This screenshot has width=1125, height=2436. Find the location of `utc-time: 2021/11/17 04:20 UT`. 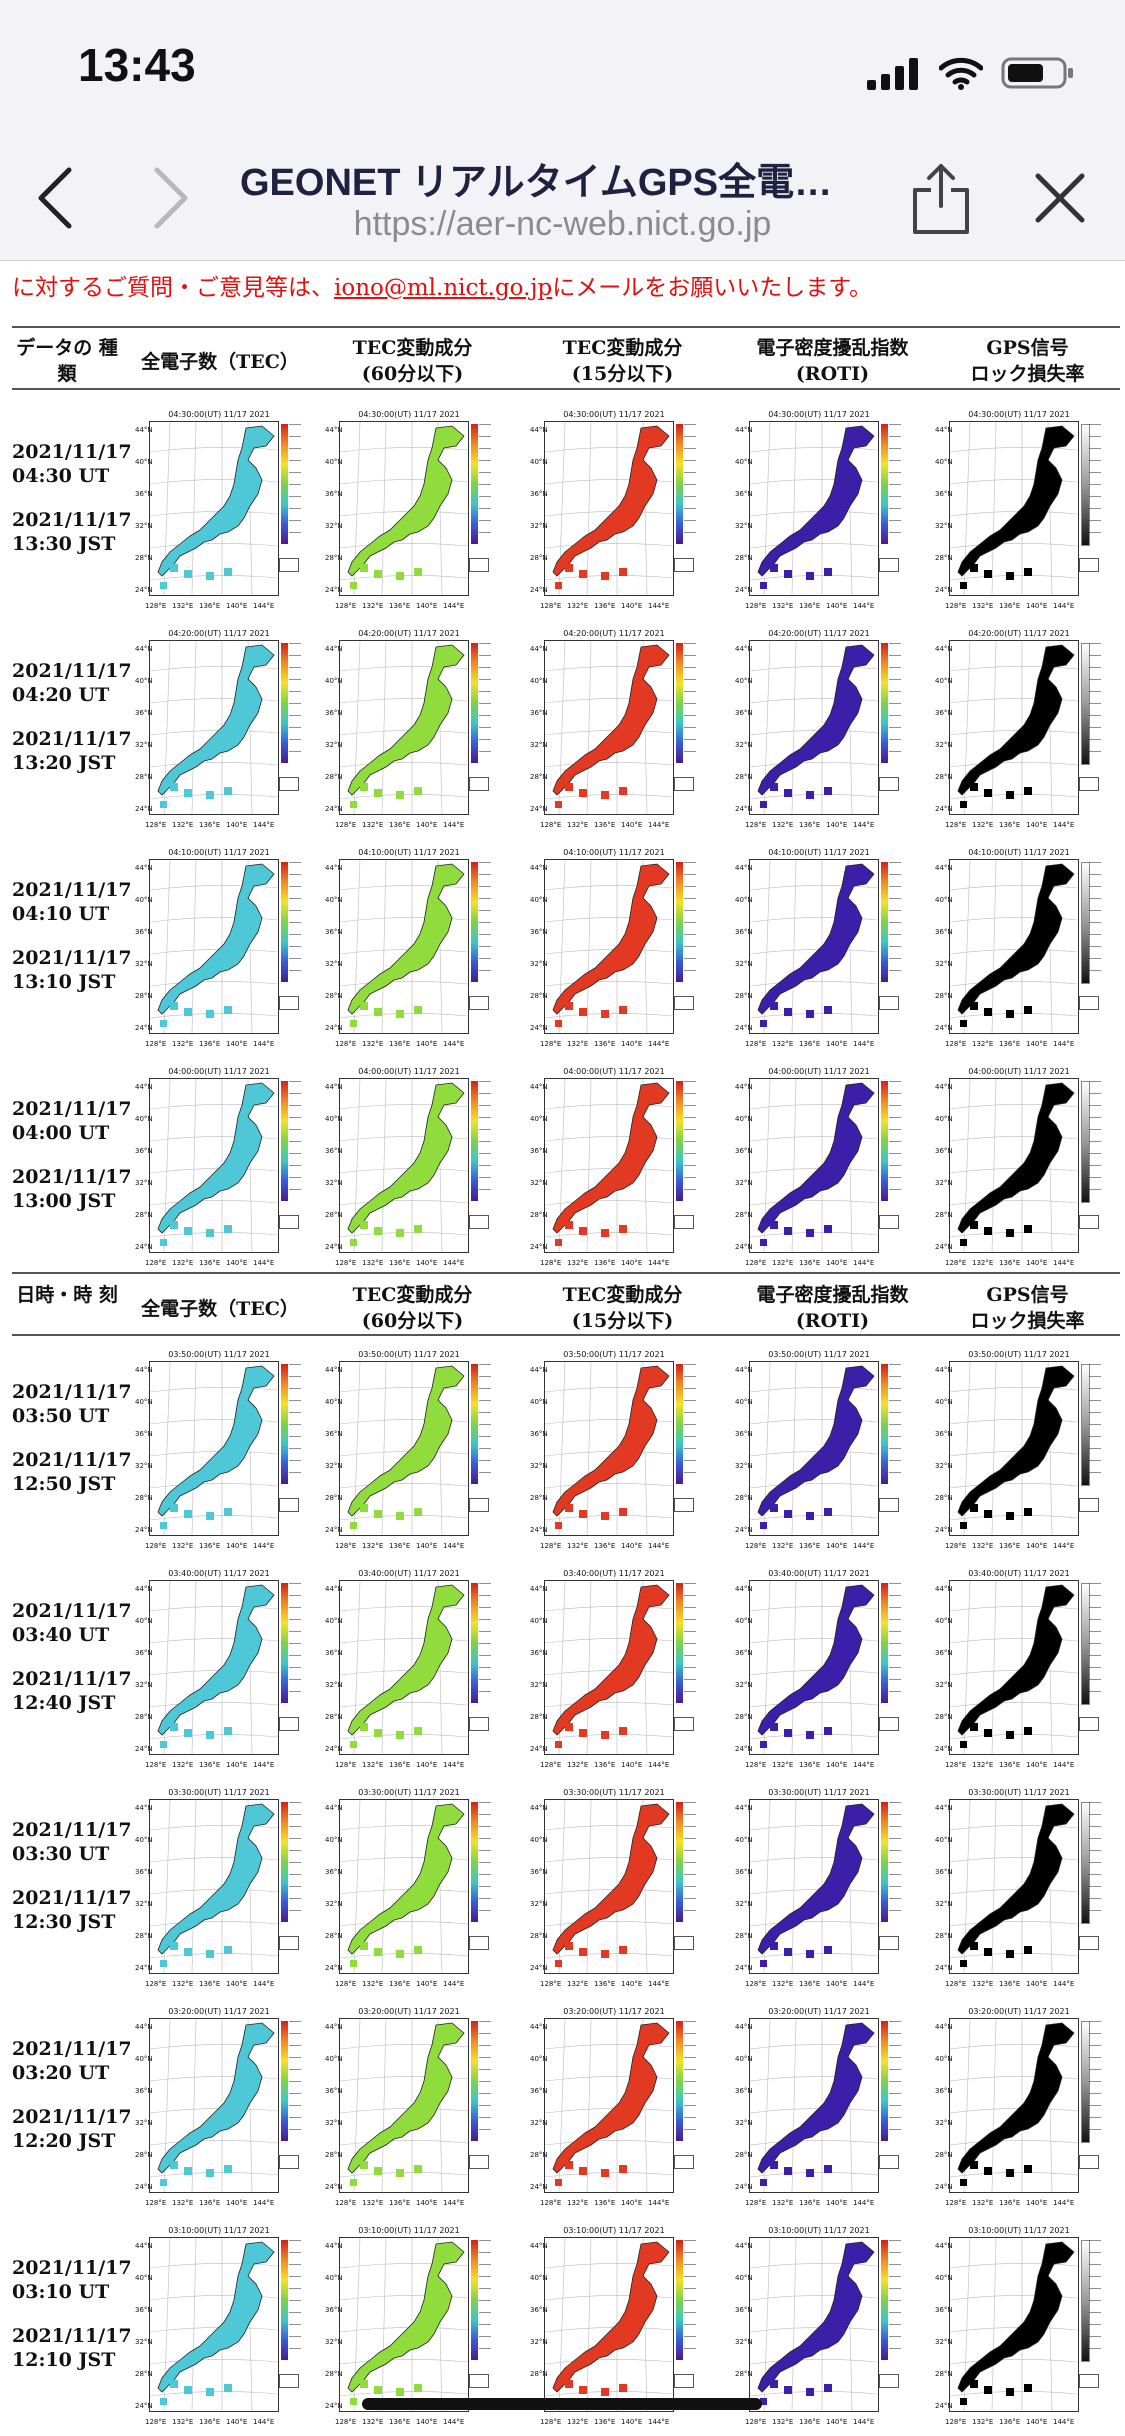

utc-time: 2021/11/17 04:20 UT is located at coordinates (72, 683).